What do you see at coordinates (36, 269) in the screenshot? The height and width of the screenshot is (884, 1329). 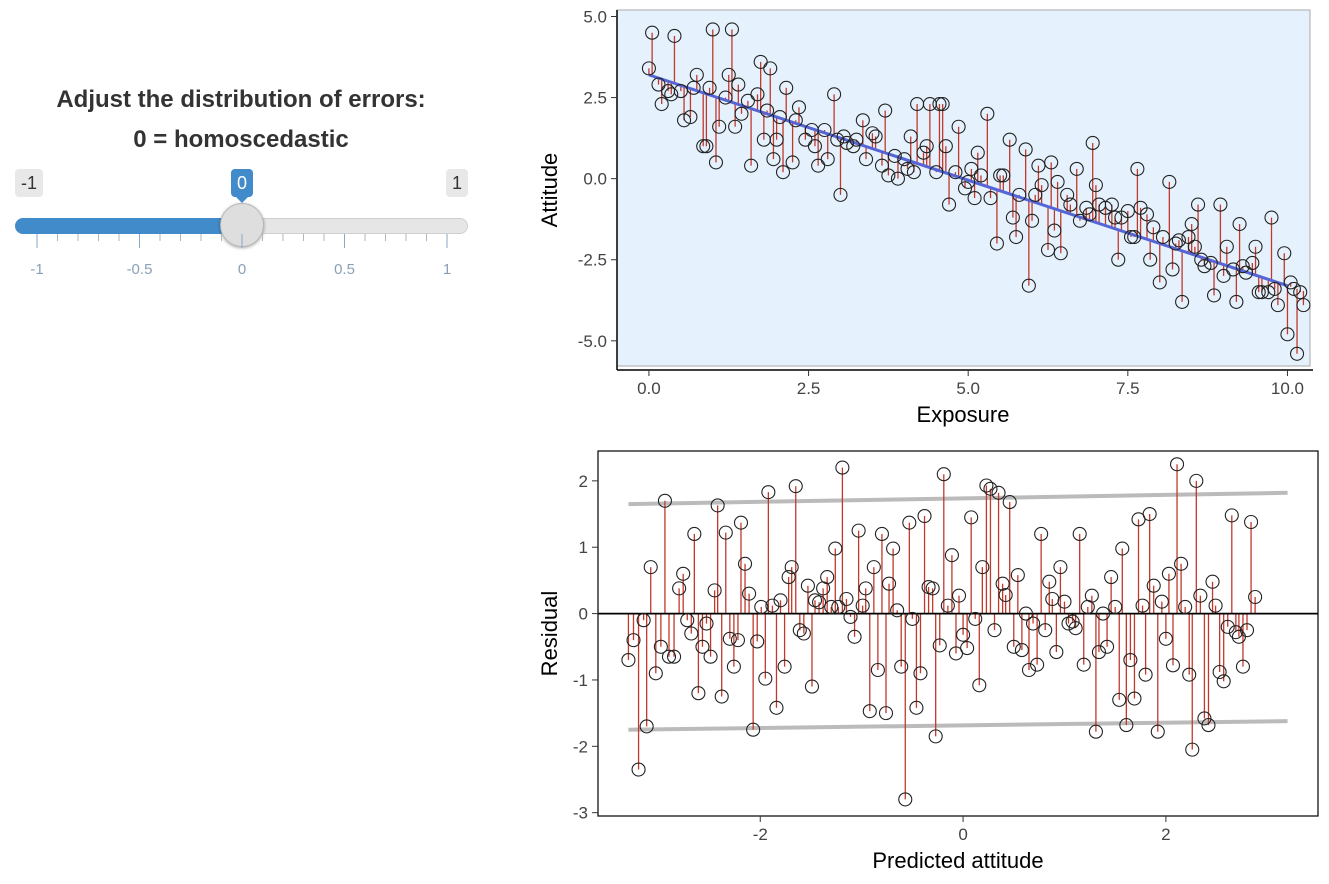 I see `slider-tick-label: -1` at bounding box center [36, 269].